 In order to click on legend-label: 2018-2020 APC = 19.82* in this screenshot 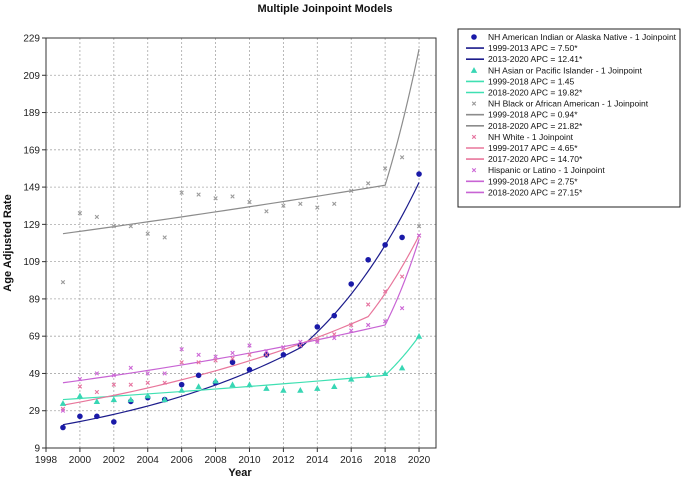, I will do `click(535, 93)`.